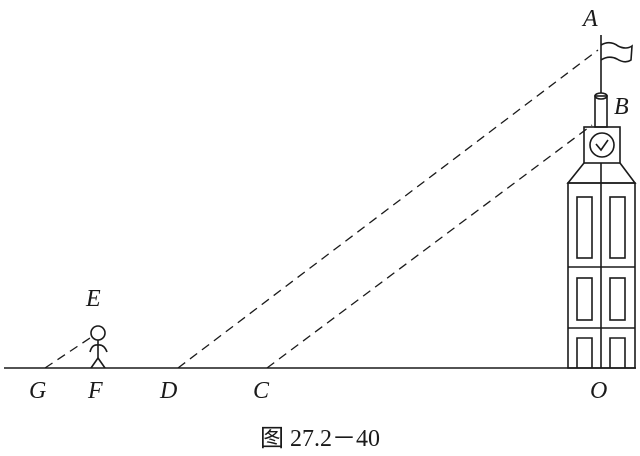 The width and height of the screenshot is (640, 456). What do you see at coordinates (37, 391) in the screenshot?
I see `label-G: G` at bounding box center [37, 391].